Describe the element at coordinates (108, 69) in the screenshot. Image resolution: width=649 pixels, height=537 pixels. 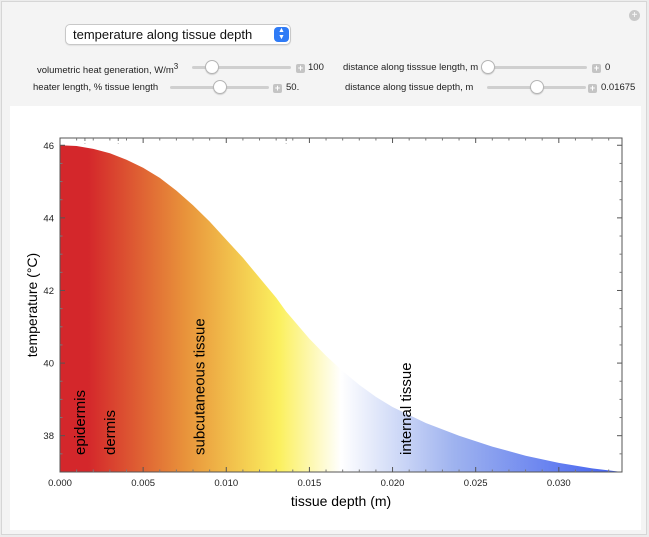
I see `heat-generation-label: volumetric heat generation, W/m3` at that location.